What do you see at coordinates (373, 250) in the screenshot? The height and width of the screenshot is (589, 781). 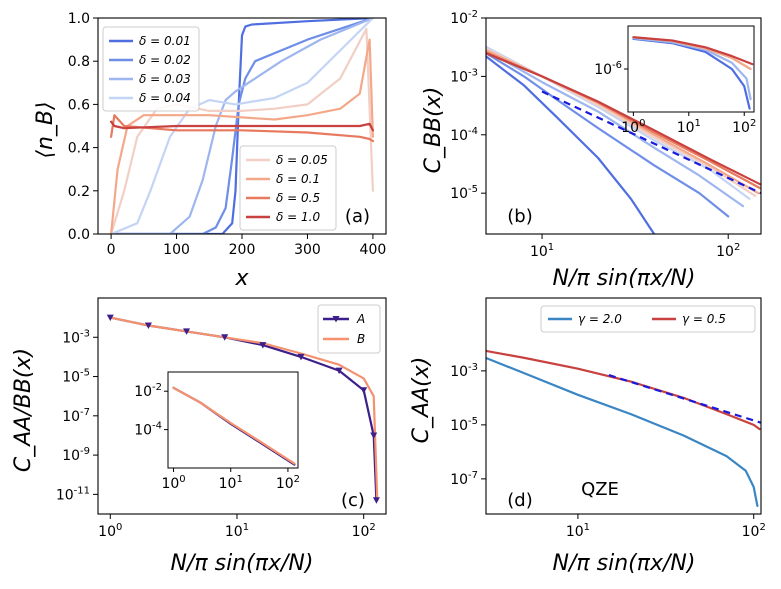 I see `panel-a-xtick-label-4: 400` at bounding box center [373, 250].